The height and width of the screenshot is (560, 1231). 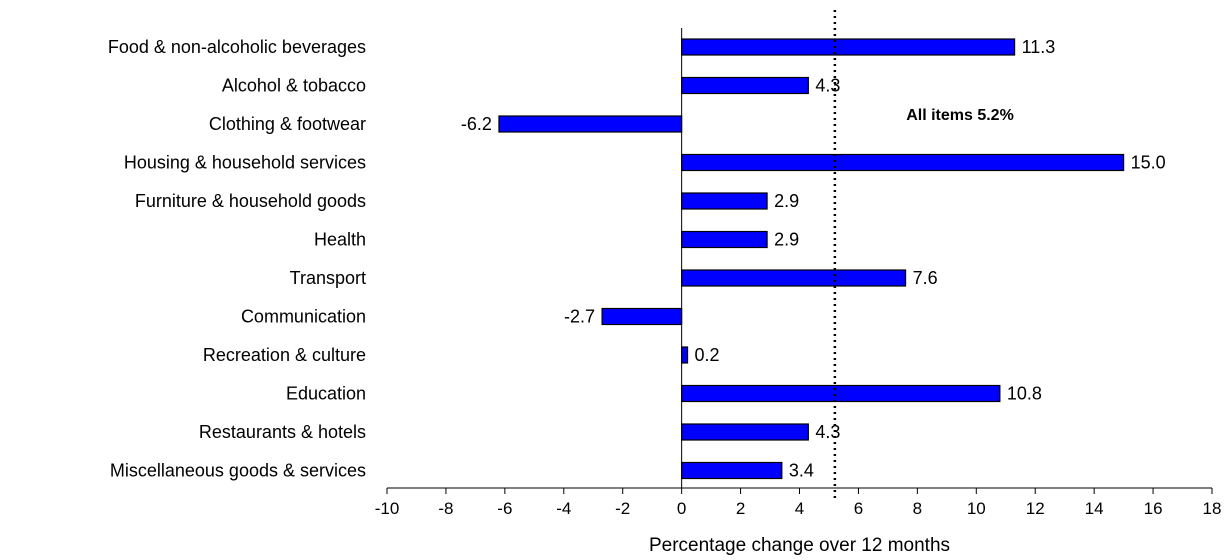 What do you see at coordinates (287, 124) in the screenshot?
I see `category-label: Clothing & footwear` at bounding box center [287, 124].